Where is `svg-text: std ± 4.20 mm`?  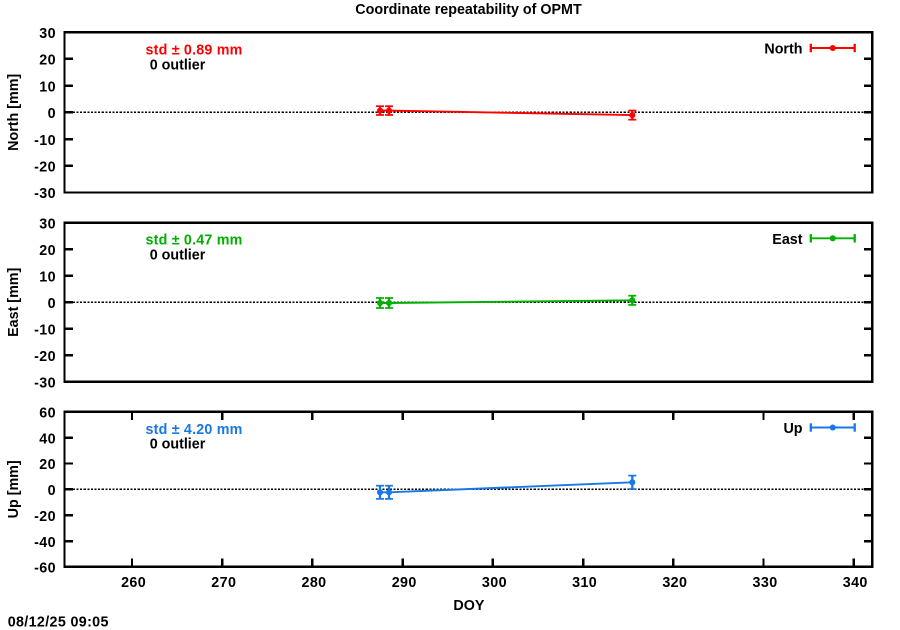 svg-text: std ± 4.20 mm is located at coordinates (194, 430).